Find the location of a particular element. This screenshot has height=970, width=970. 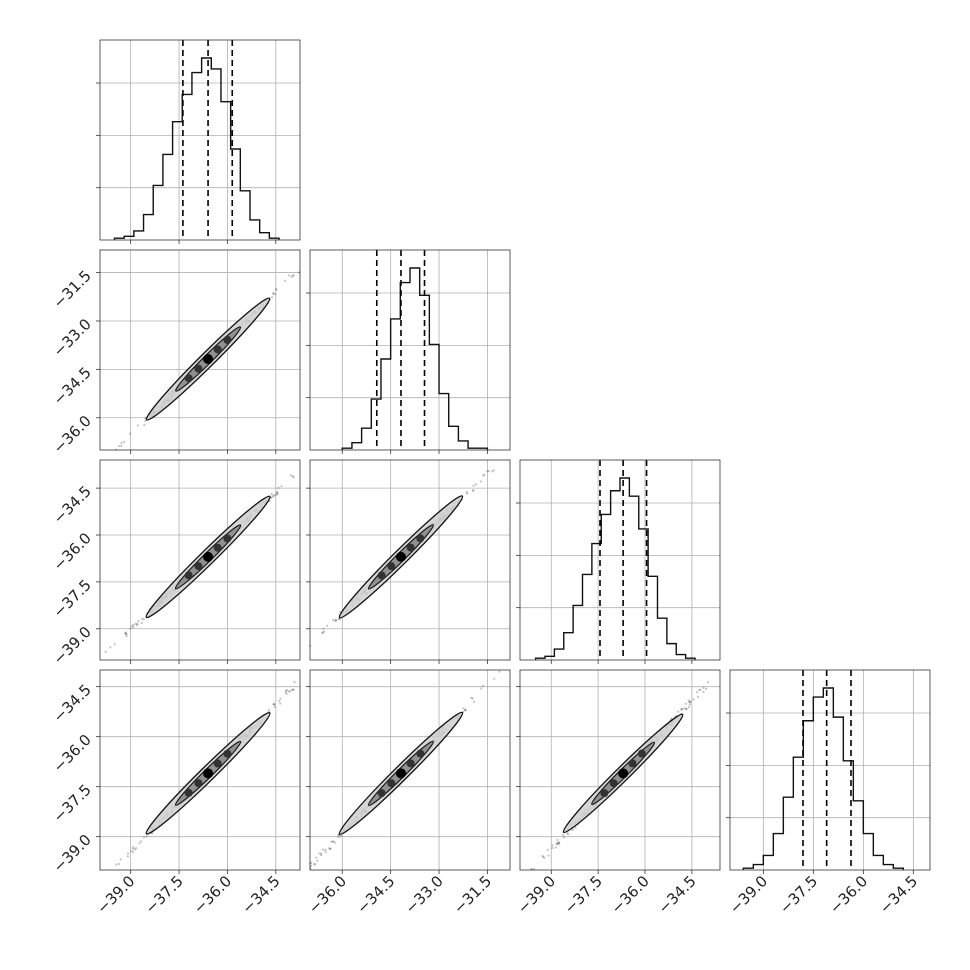

y-tick-label: −31.5 is located at coordinates (72, 289).